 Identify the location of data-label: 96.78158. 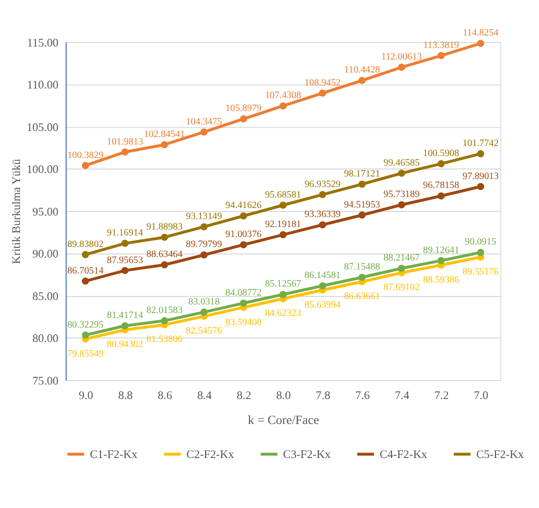
(441, 186).